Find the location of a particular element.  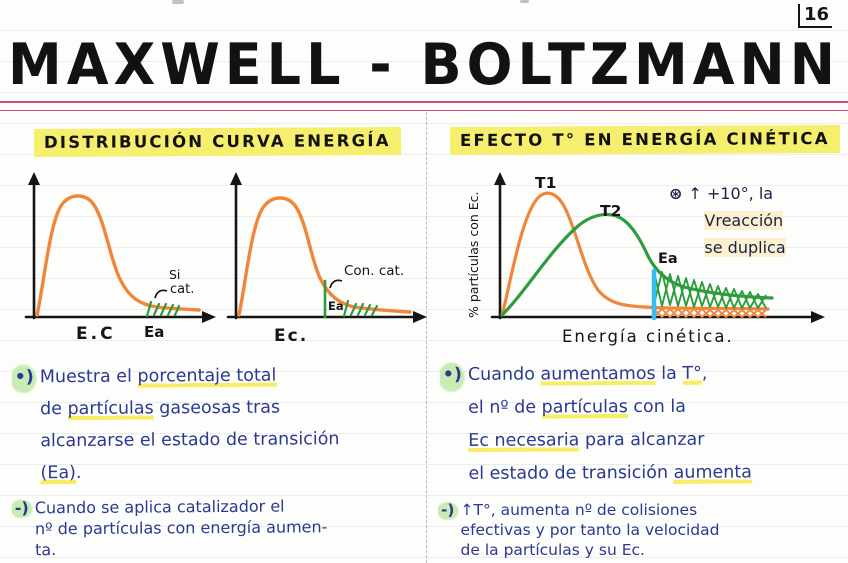

annotation-con-cat: Con. cat. is located at coordinates (374, 271).